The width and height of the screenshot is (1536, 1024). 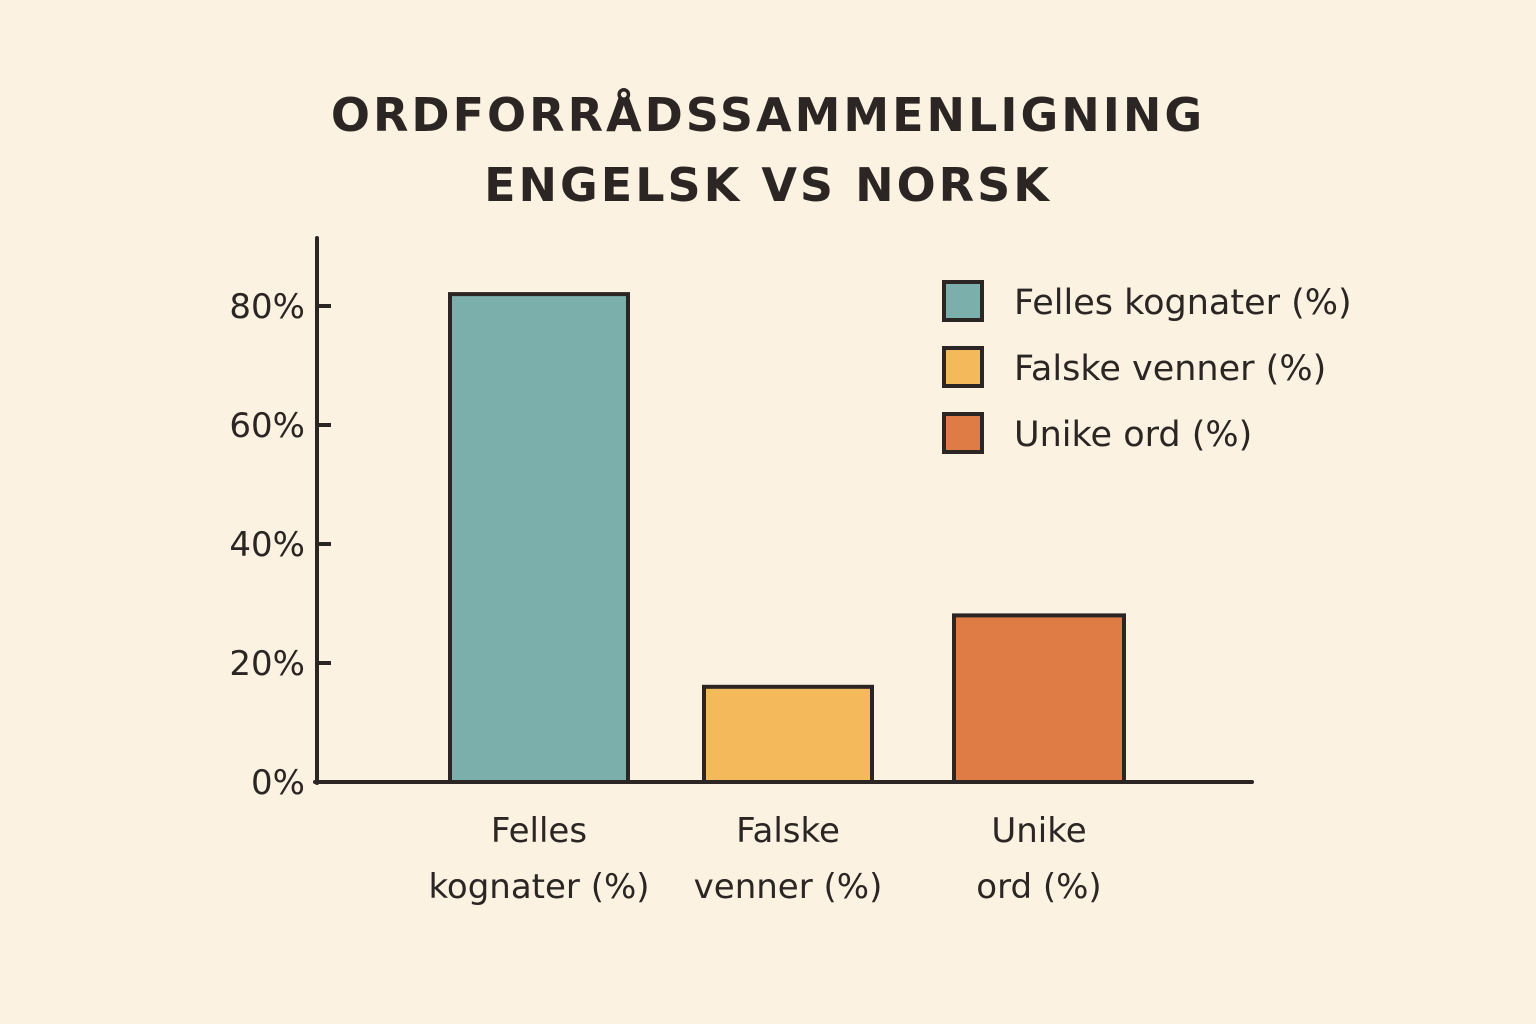 I want to click on y-tick-label: 60%, so click(x=267, y=426).